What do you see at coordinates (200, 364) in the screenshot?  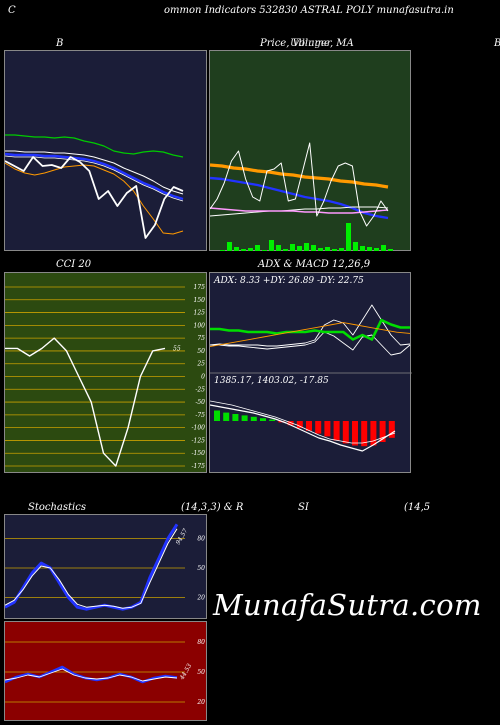 I see `cci-tick-label: 25` at bounding box center [200, 364].